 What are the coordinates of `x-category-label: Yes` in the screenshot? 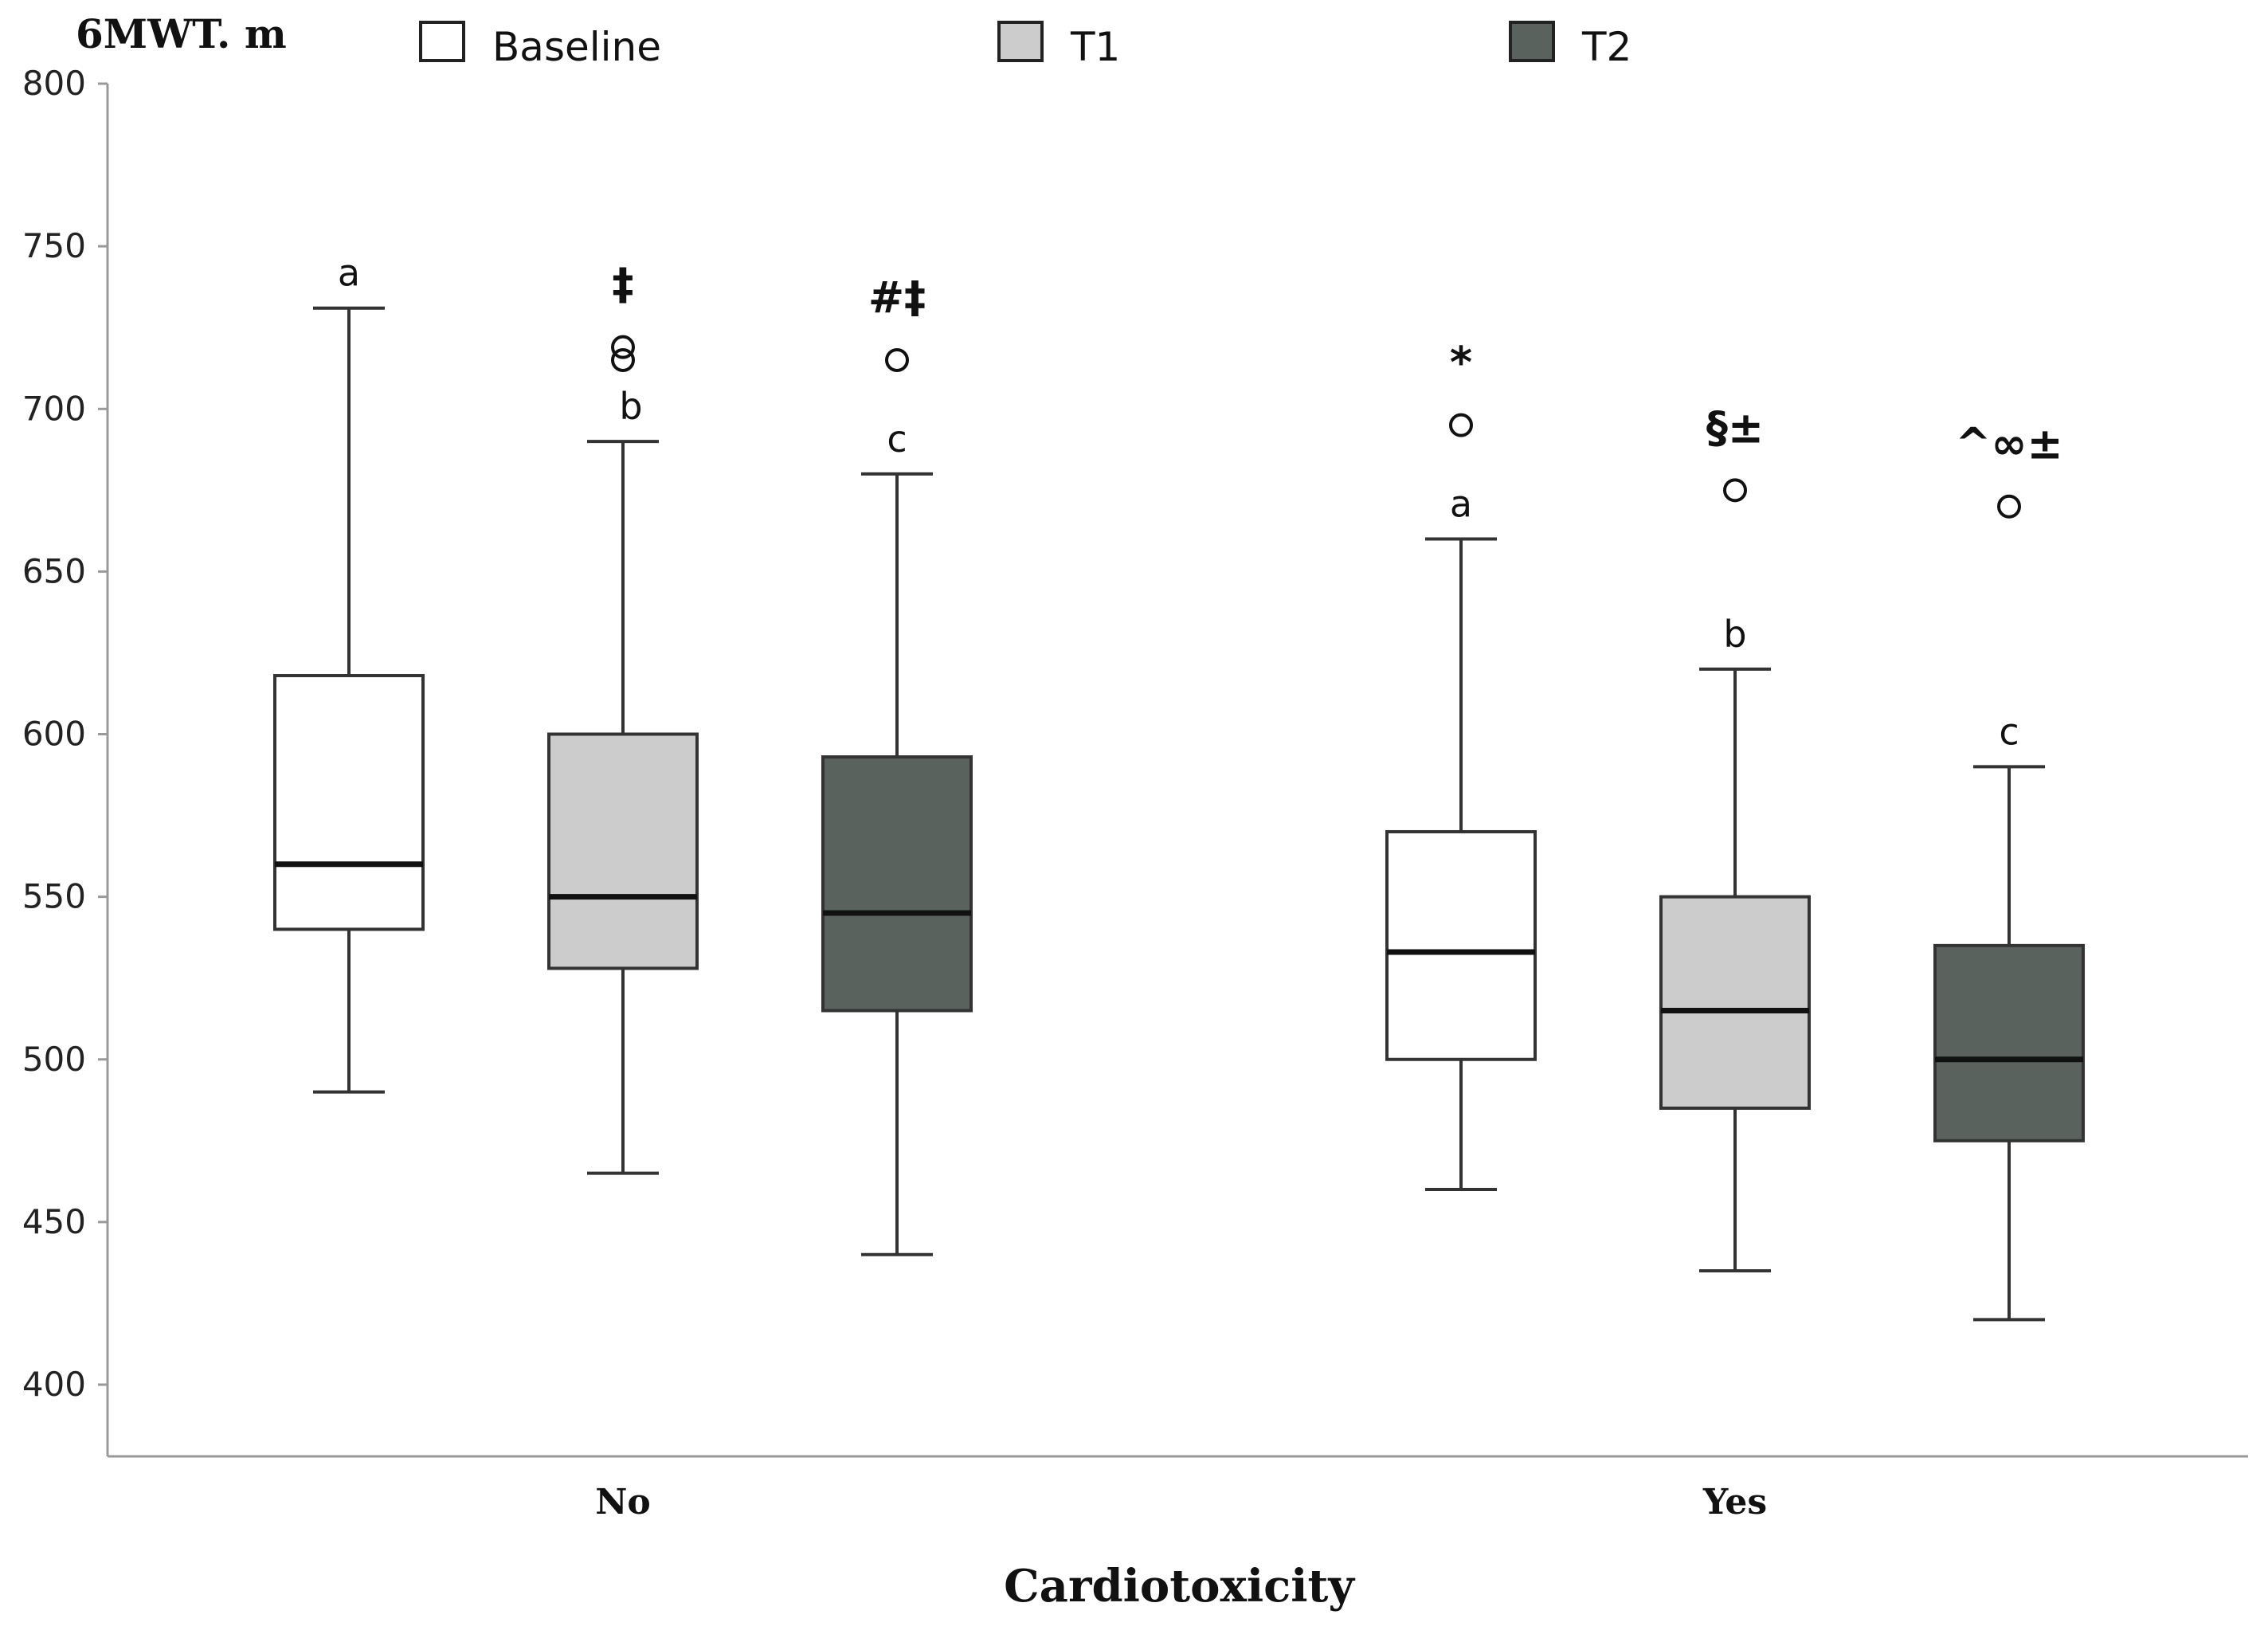 It's located at (1735, 1502).